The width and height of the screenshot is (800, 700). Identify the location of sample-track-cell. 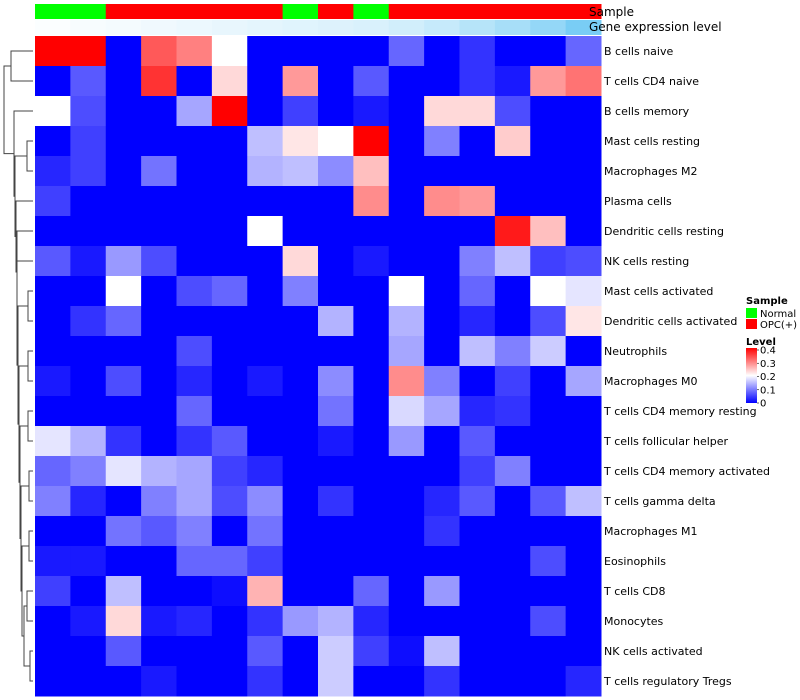
(442, 11).